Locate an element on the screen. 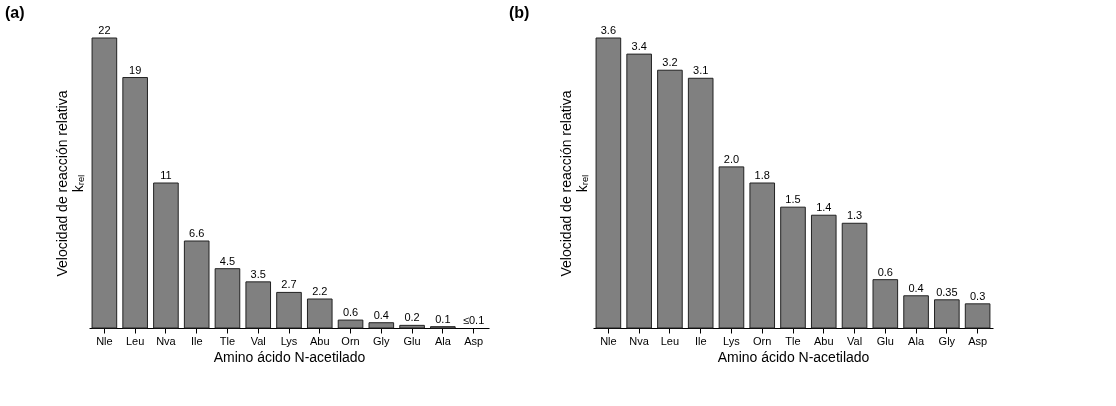 Image resolution: width=1116 pixels, height=406 pixels. data-label: 22 is located at coordinates (104, 30).